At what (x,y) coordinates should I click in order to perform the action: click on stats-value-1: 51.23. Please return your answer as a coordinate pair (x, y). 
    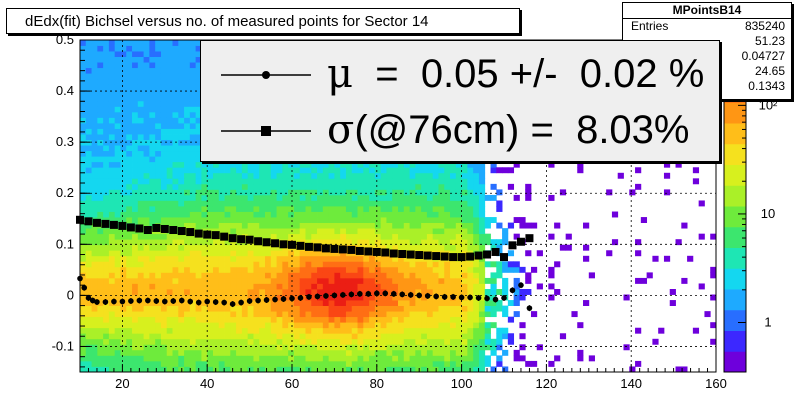
    Looking at the image, I should click on (769, 41).